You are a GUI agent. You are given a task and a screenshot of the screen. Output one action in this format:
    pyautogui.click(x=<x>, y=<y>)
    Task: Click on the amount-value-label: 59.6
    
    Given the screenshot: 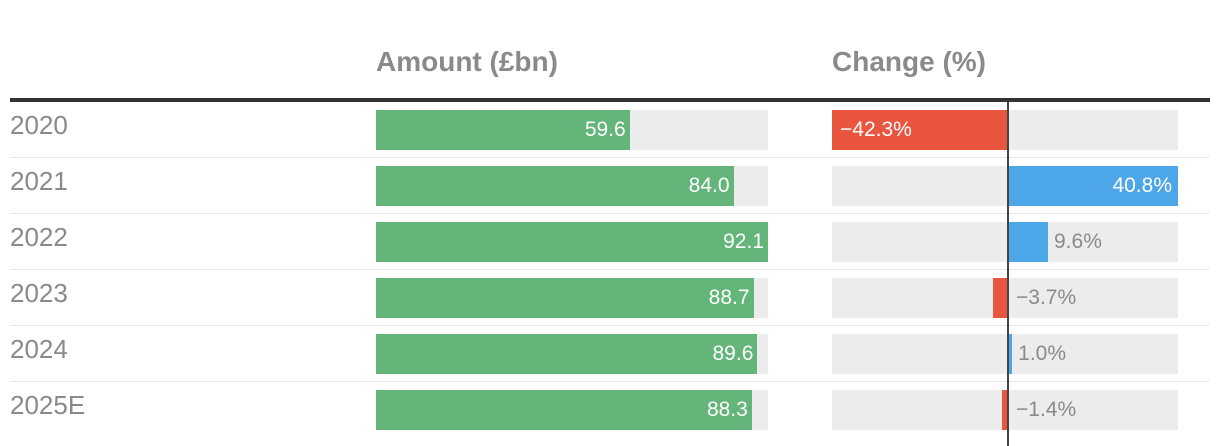 What is the action you would take?
    pyautogui.click(x=605, y=129)
    